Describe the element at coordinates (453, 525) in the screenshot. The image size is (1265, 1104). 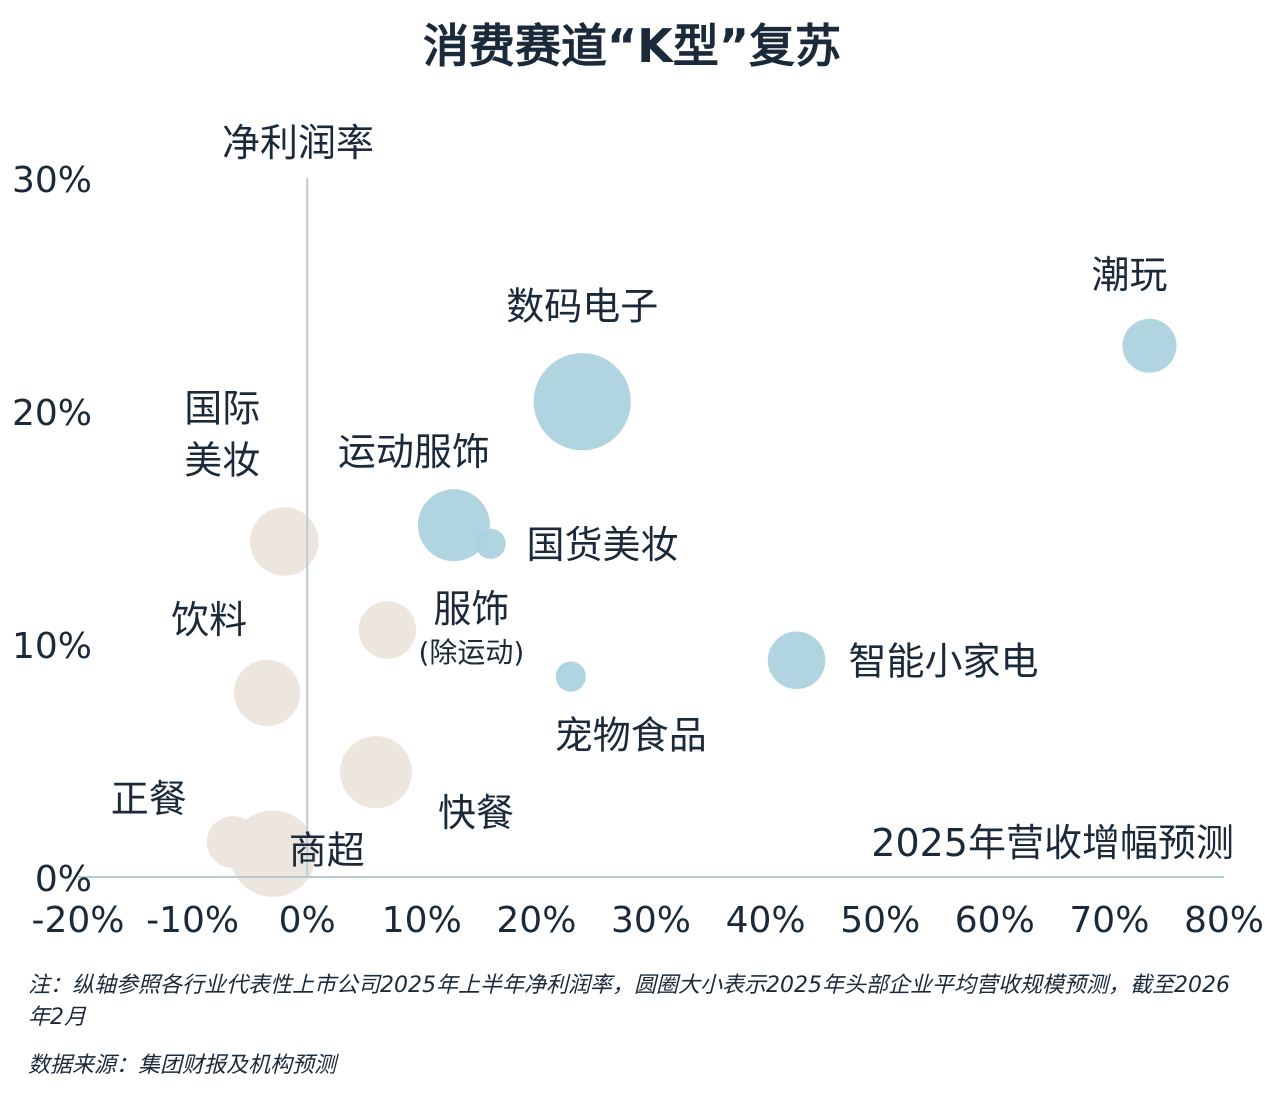
I see `bubble-运动服饰` at that location.